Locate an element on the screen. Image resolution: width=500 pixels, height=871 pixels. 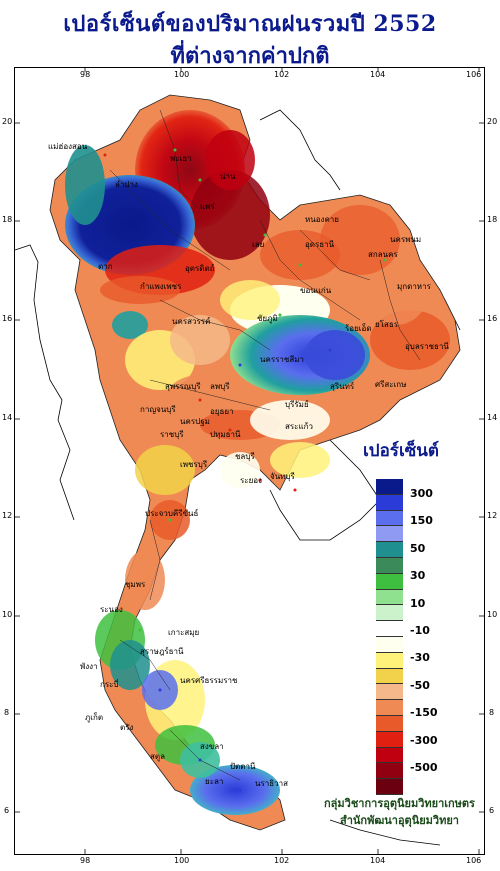
place-label: บุรีรัมย์ is located at coordinates (297, 404).